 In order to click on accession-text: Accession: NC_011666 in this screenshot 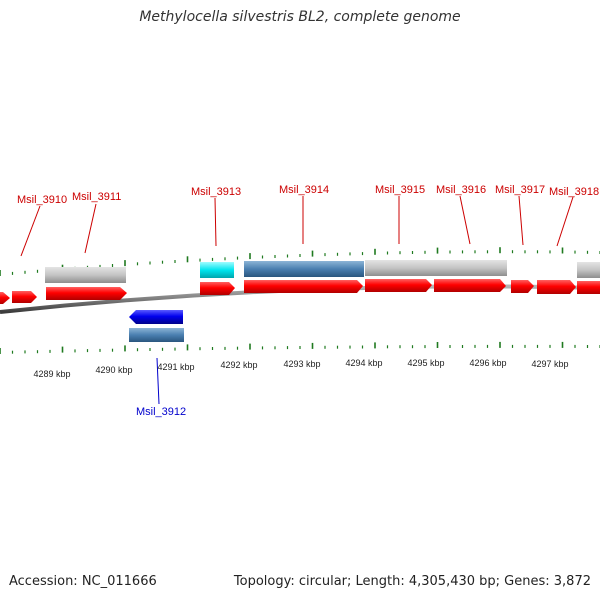, I will do `click(83, 581)`.